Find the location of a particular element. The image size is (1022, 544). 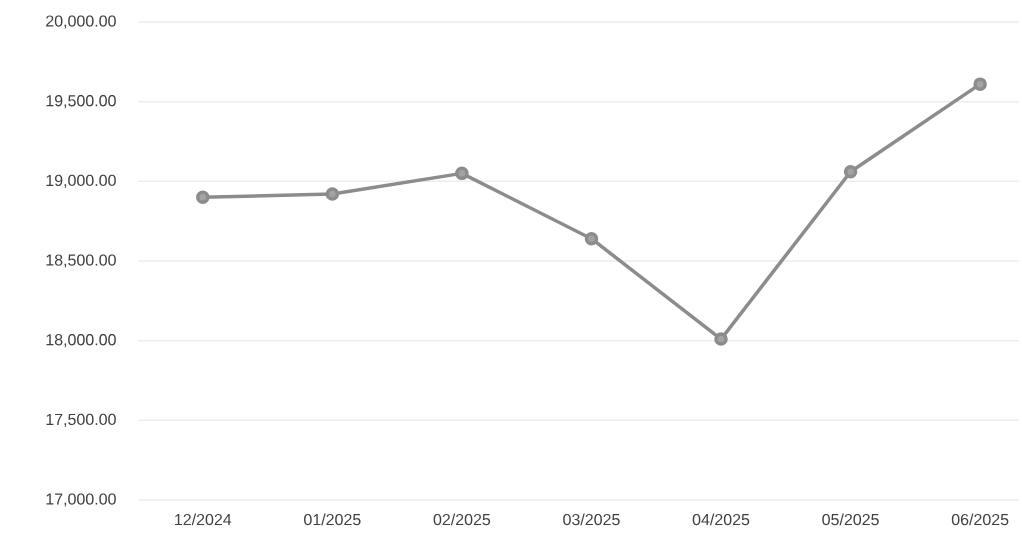

x-tick-label: 04/2025 is located at coordinates (721, 519).